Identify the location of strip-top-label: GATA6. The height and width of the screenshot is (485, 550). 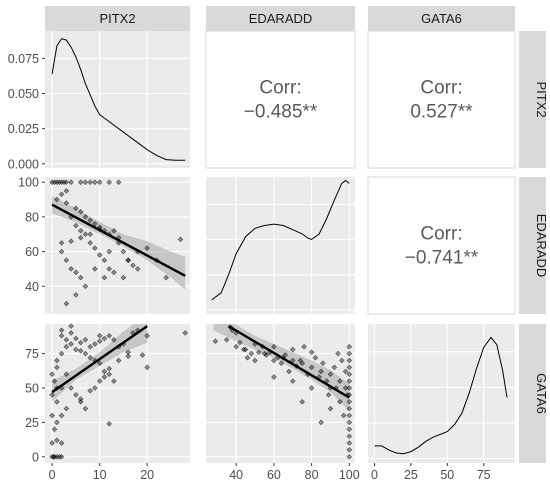
(441, 18).